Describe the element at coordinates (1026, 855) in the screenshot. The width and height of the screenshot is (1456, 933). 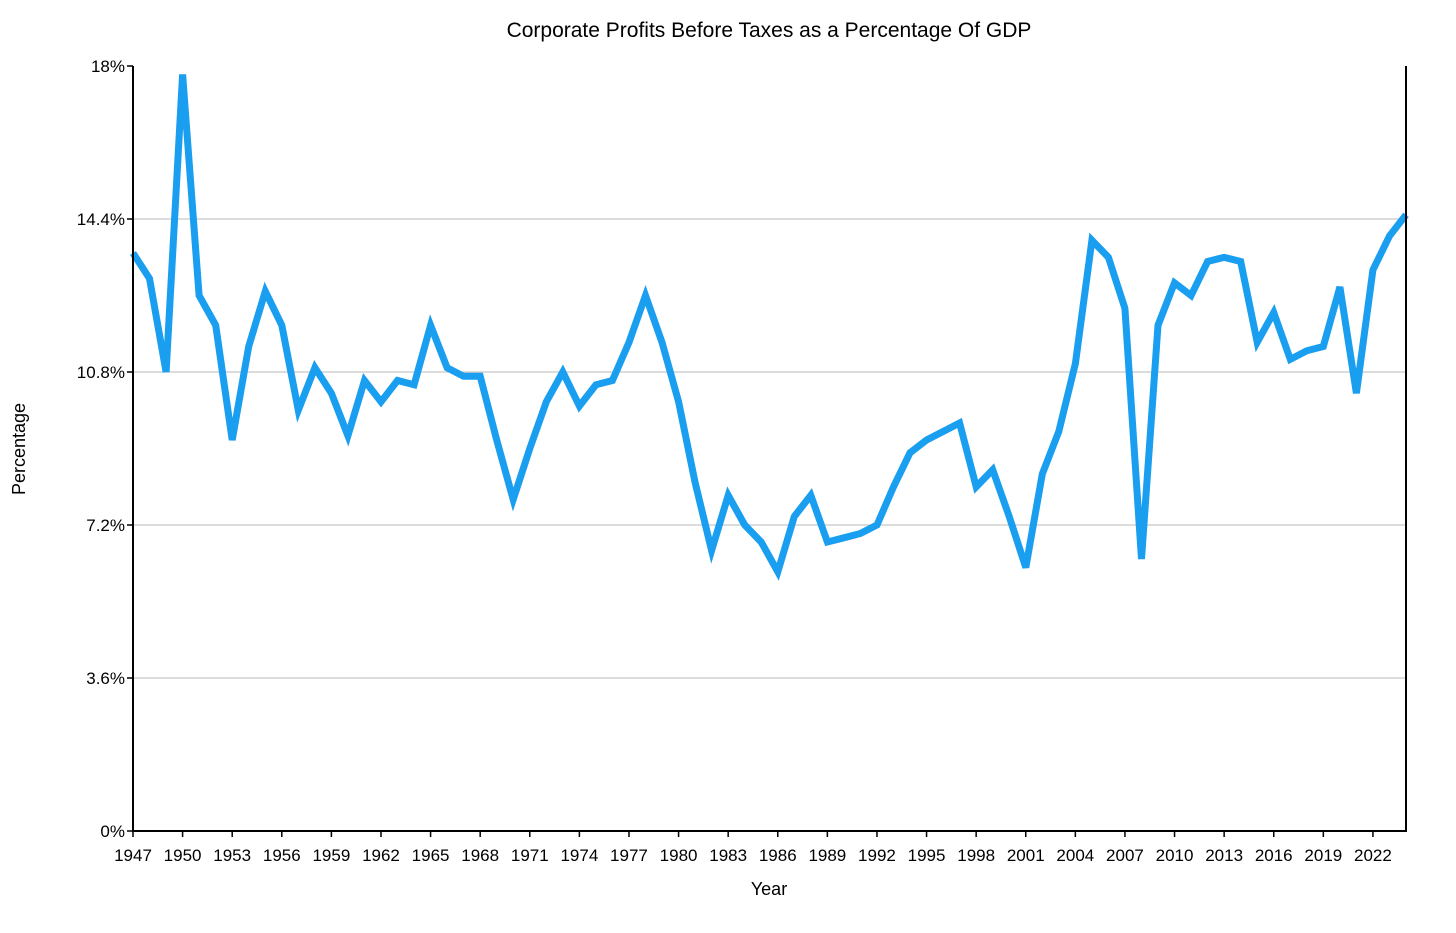
I see `x-tick-label: 2001` at that location.